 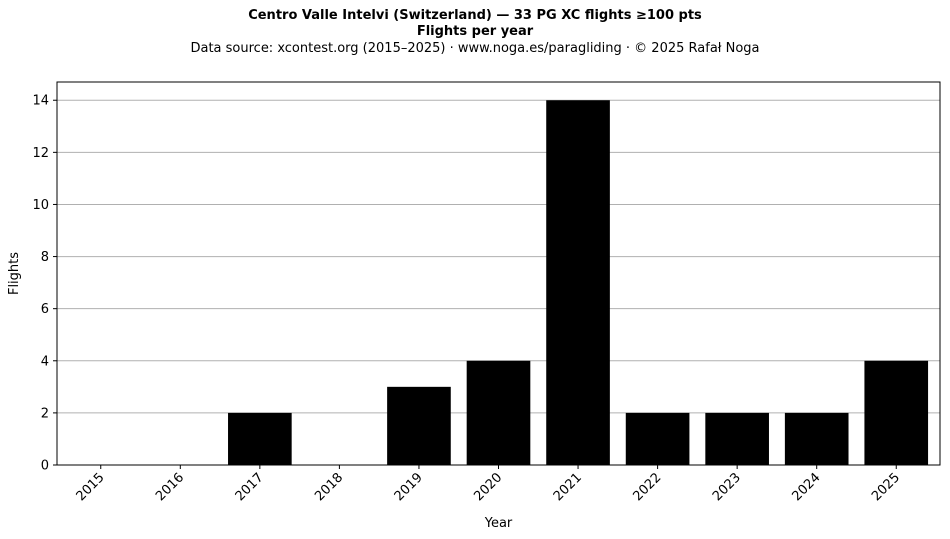 What do you see at coordinates (44, 284) in the screenshot?
I see `y-axis-ticks: 0 2 4 6 8 10 12 14` at bounding box center [44, 284].